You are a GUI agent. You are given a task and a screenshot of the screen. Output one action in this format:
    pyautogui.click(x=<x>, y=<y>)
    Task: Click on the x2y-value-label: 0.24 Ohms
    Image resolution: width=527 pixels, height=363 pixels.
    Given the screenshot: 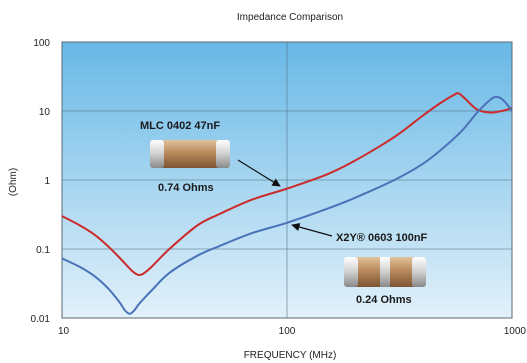 What is the action you would take?
    pyautogui.click(x=384, y=300)
    